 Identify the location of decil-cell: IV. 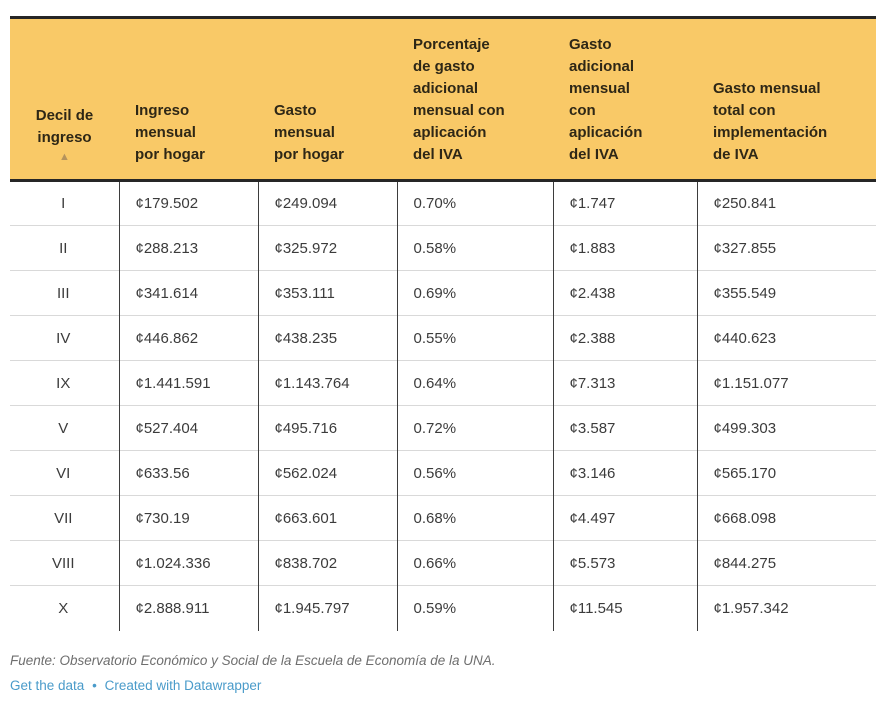
(64, 338).